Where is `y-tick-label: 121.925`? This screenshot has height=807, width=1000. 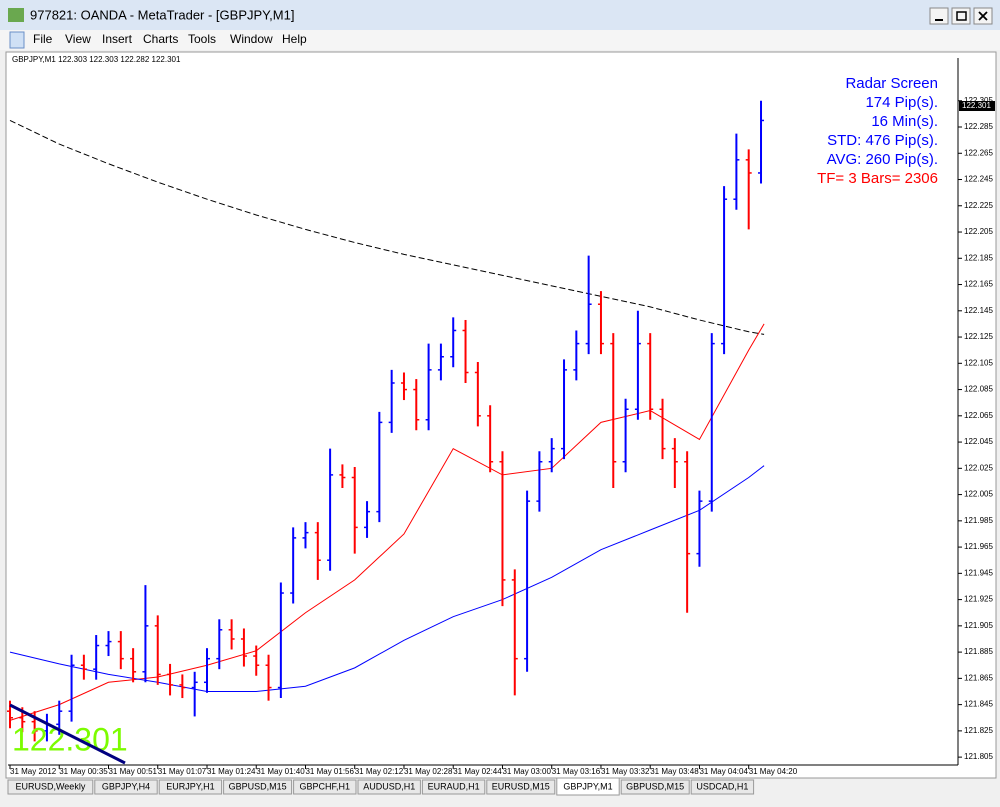
y-tick-label: 121.925 is located at coordinates (978, 599).